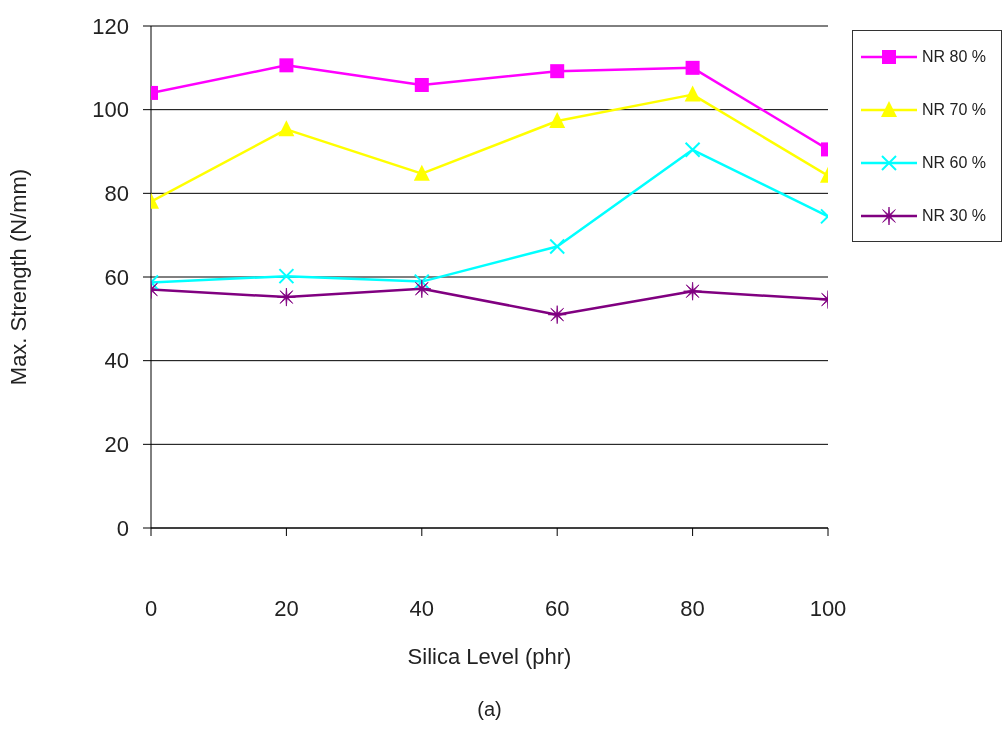 The width and height of the screenshot is (1004, 729). I want to click on x-tick-label: 60, so click(557, 608).